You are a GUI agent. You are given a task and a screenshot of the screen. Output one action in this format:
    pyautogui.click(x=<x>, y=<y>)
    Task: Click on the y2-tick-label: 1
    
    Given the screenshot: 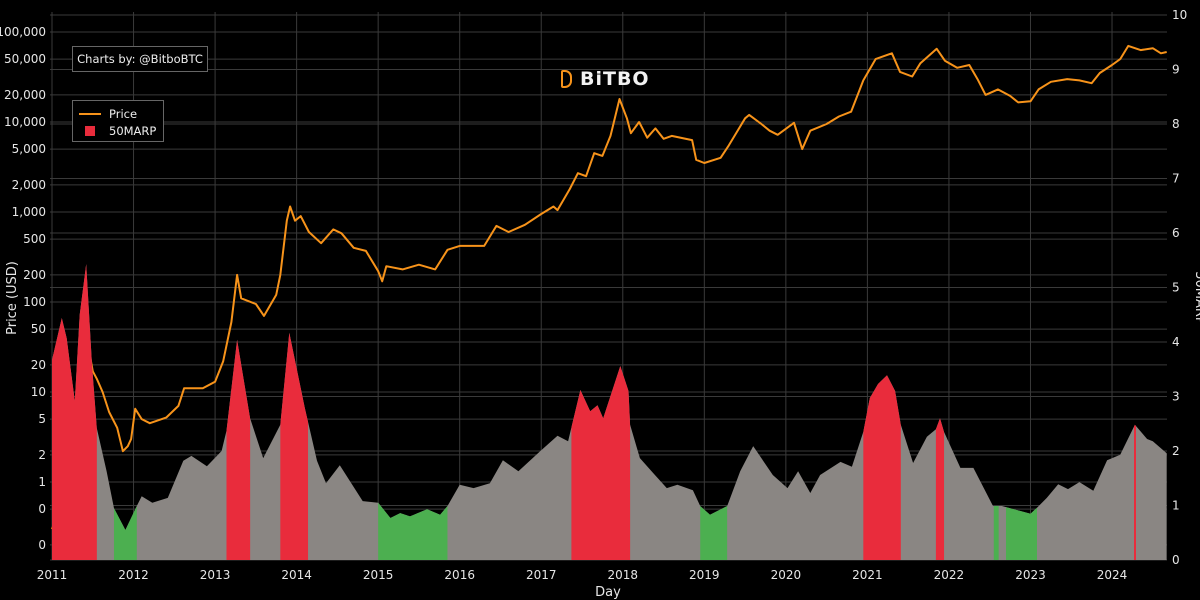 What is the action you would take?
    pyautogui.click(x=1176, y=506)
    